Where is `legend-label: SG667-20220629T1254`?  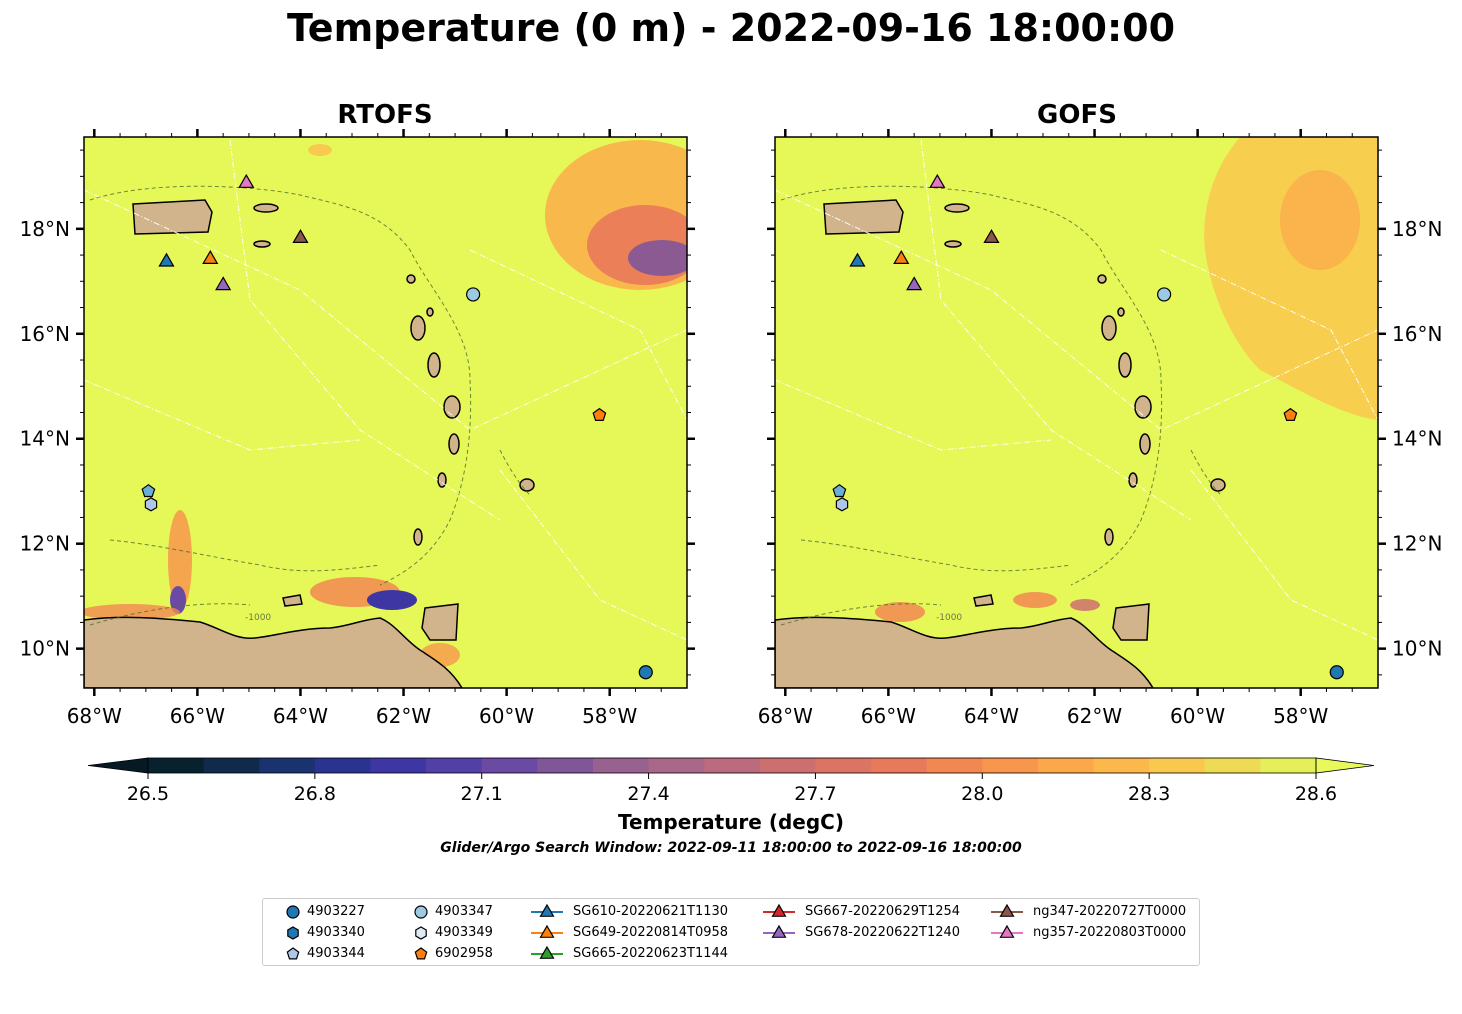
legend-label: SG667-20220629T1254 is located at coordinates (883, 911).